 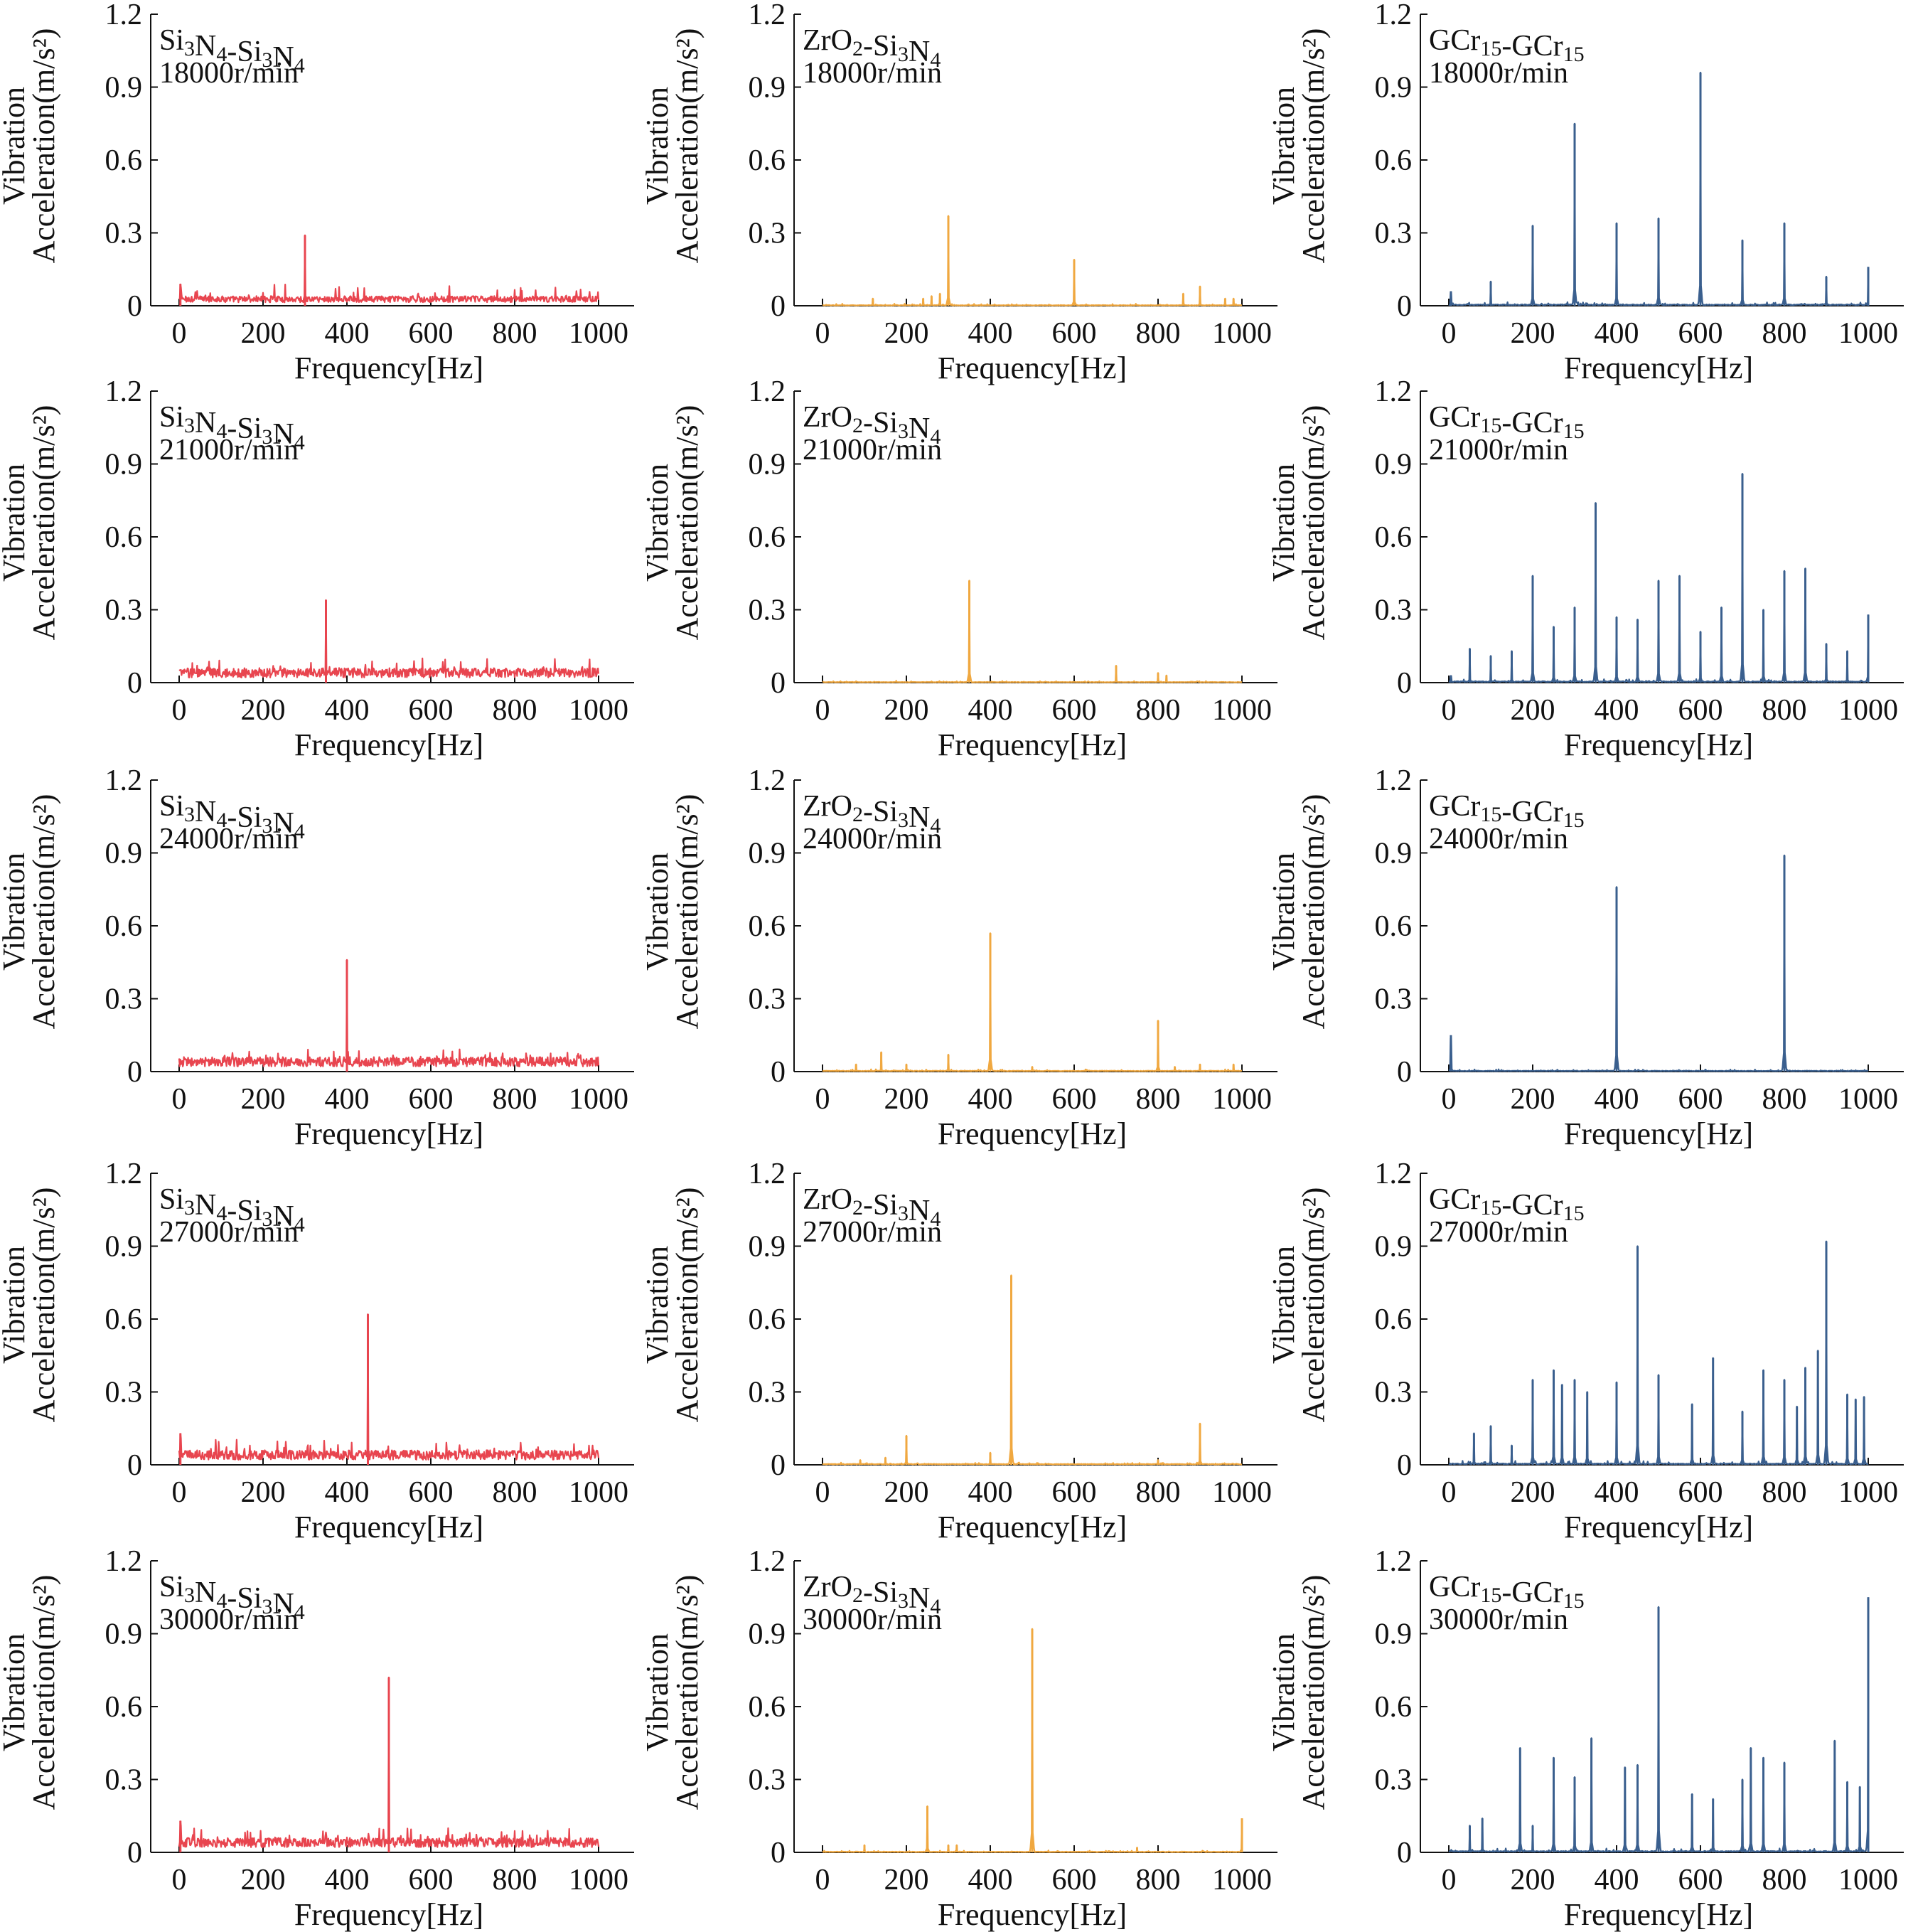 I want to click on panel-material-label: ZrO2-Si3N4, so click(x=872, y=48).